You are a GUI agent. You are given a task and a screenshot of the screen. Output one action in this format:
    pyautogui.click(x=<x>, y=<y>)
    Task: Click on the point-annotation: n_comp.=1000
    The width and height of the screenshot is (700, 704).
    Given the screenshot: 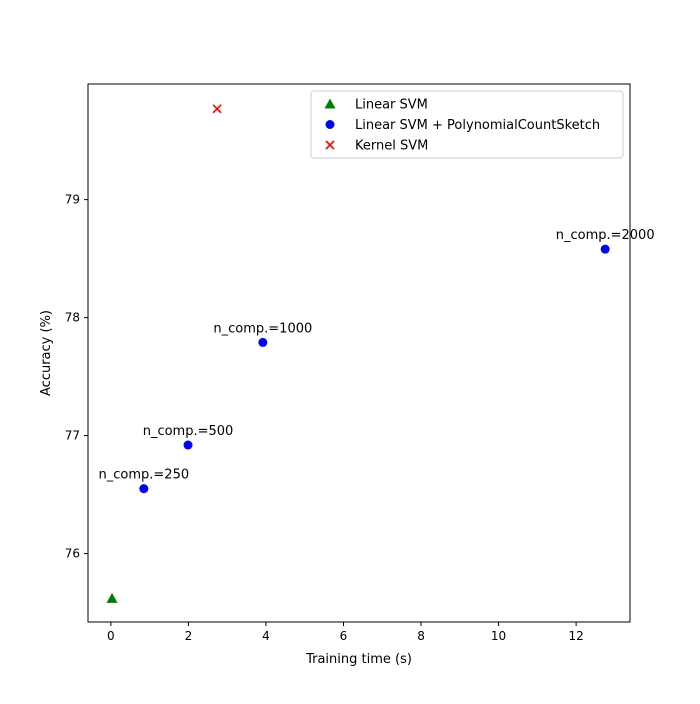 What is the action you would take?
    pyautogui.click(x=262, y=328)
    